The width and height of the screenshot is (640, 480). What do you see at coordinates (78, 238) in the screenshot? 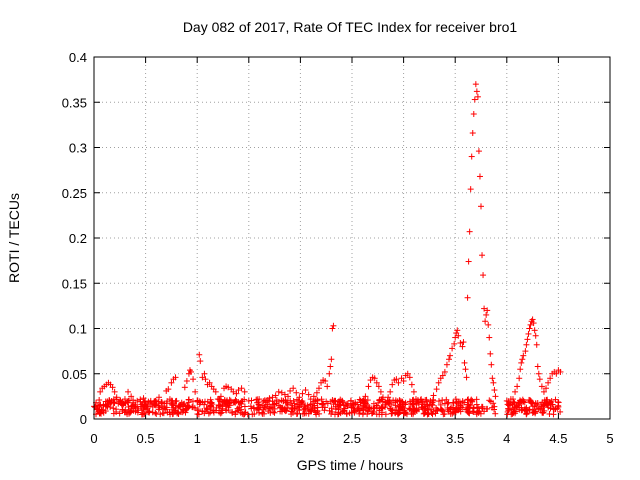
I see `y-tick-label: 0.2` at bounding box center [78, 238].